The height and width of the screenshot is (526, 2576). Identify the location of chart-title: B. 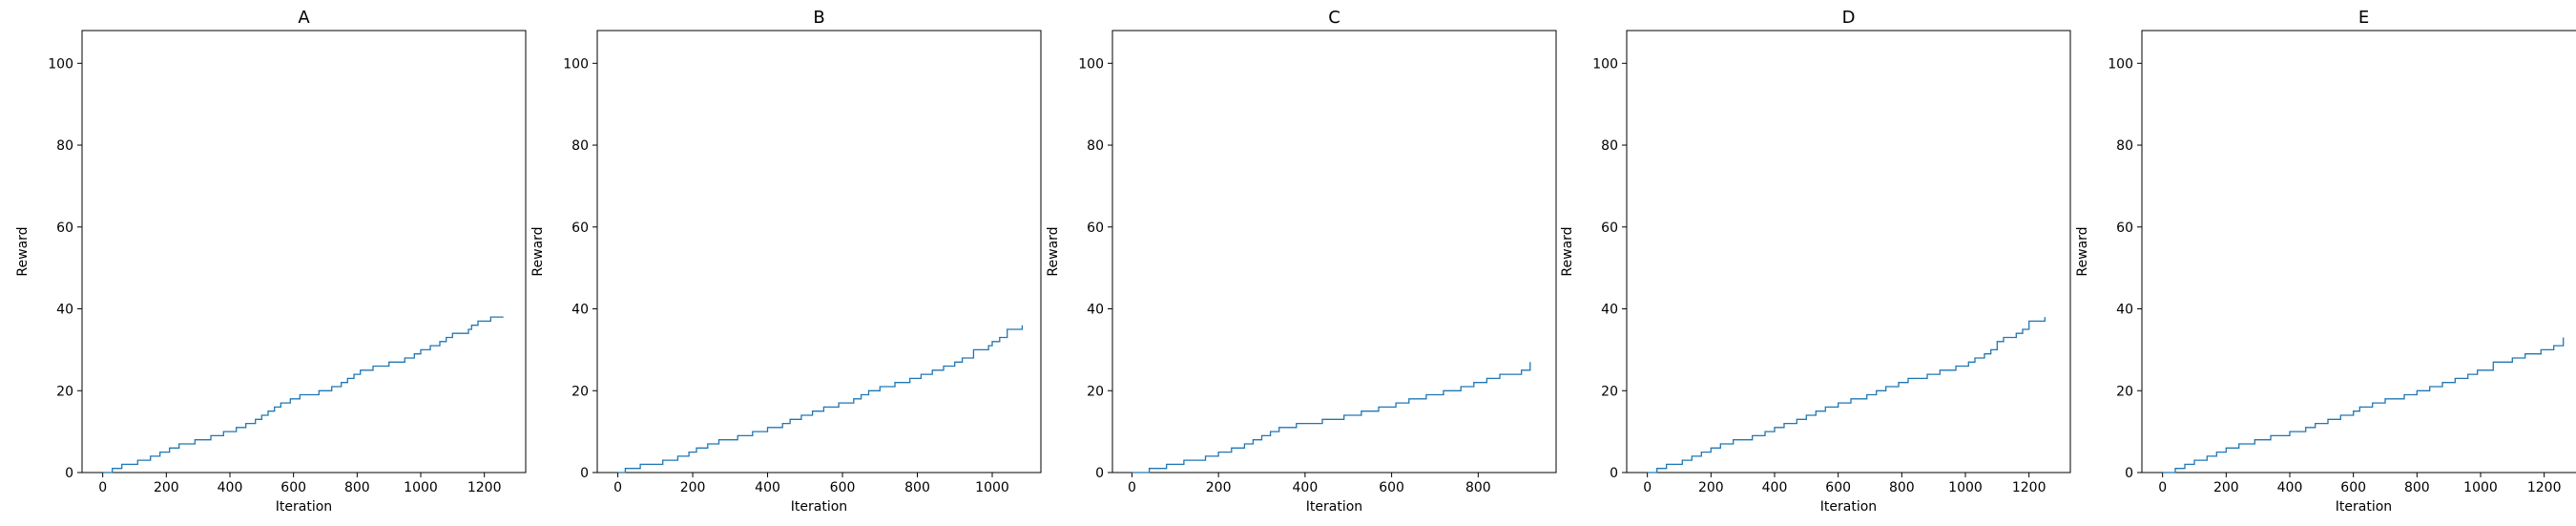
(818, 18).